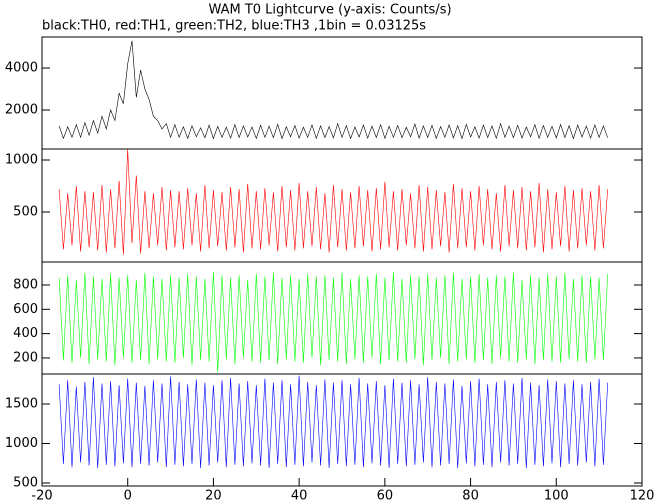 Image resolution: width=661 pixels, height=504 pixels. What do you see at coordinates (21, 68) in the screenshot?
I see `y-tick-label: 4000` at bounding box center [21, 68].